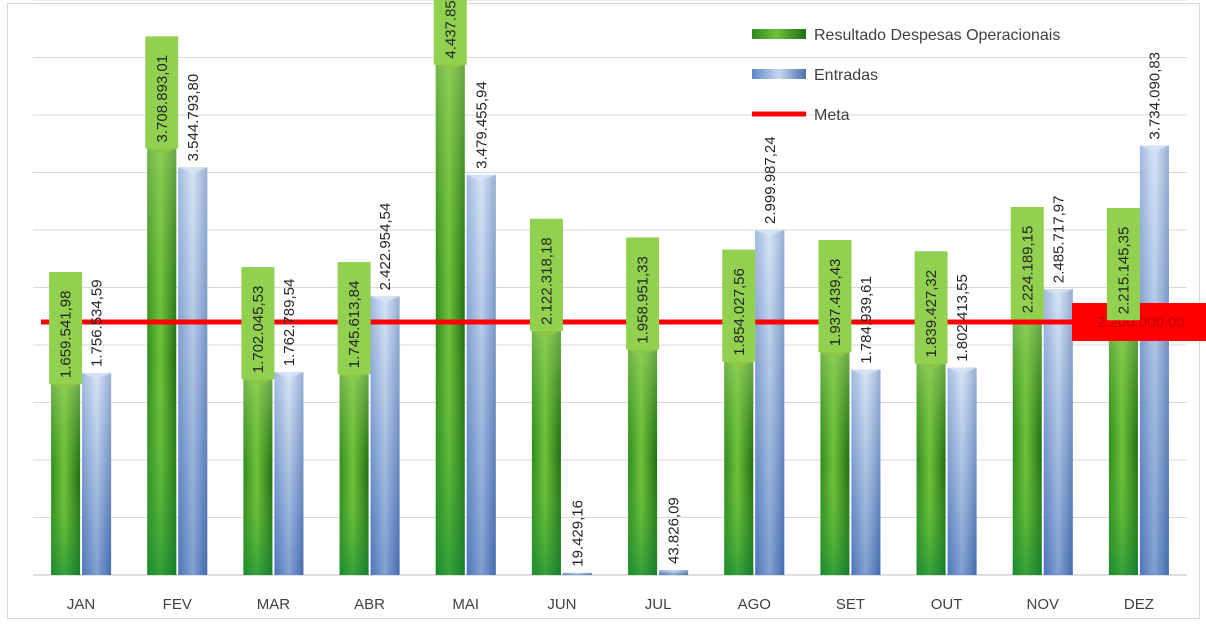  I want to click on data-label-despesas-group: 1.745.613,84, so click(354, 318).